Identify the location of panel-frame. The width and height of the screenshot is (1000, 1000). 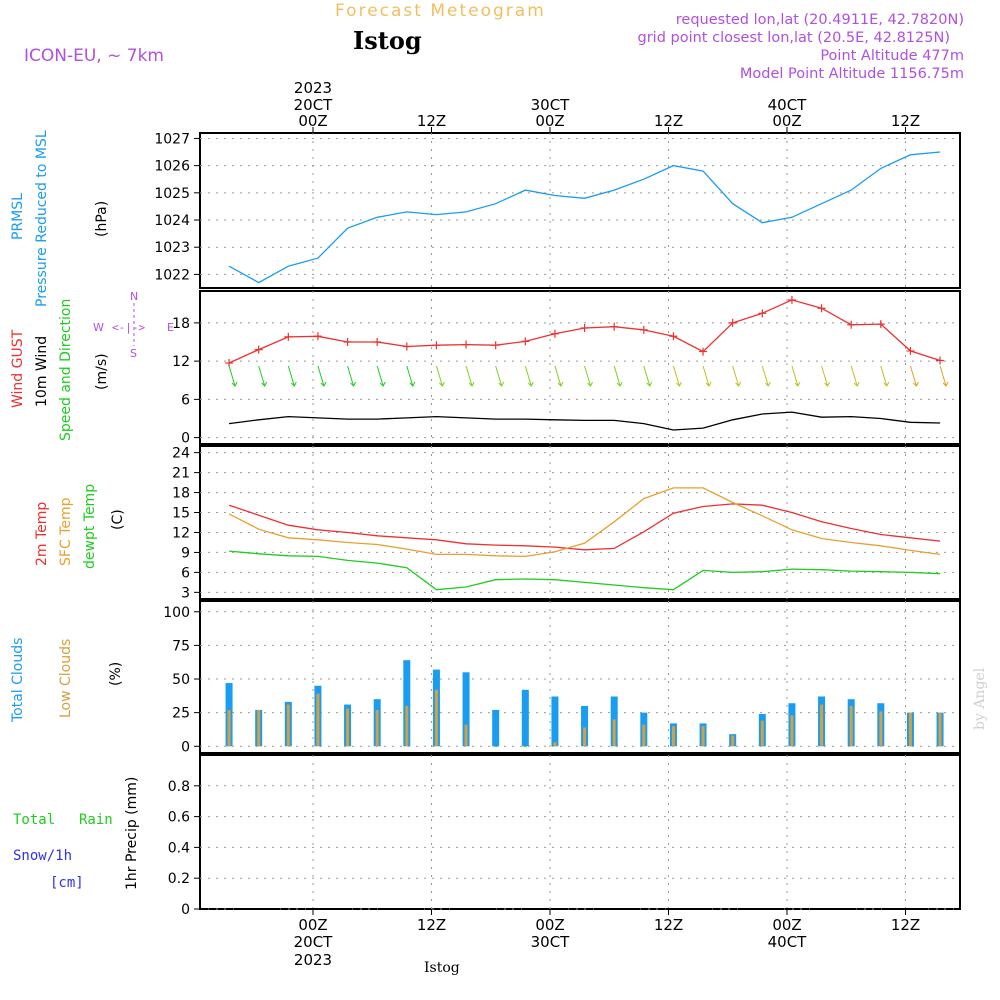
(580, 522).